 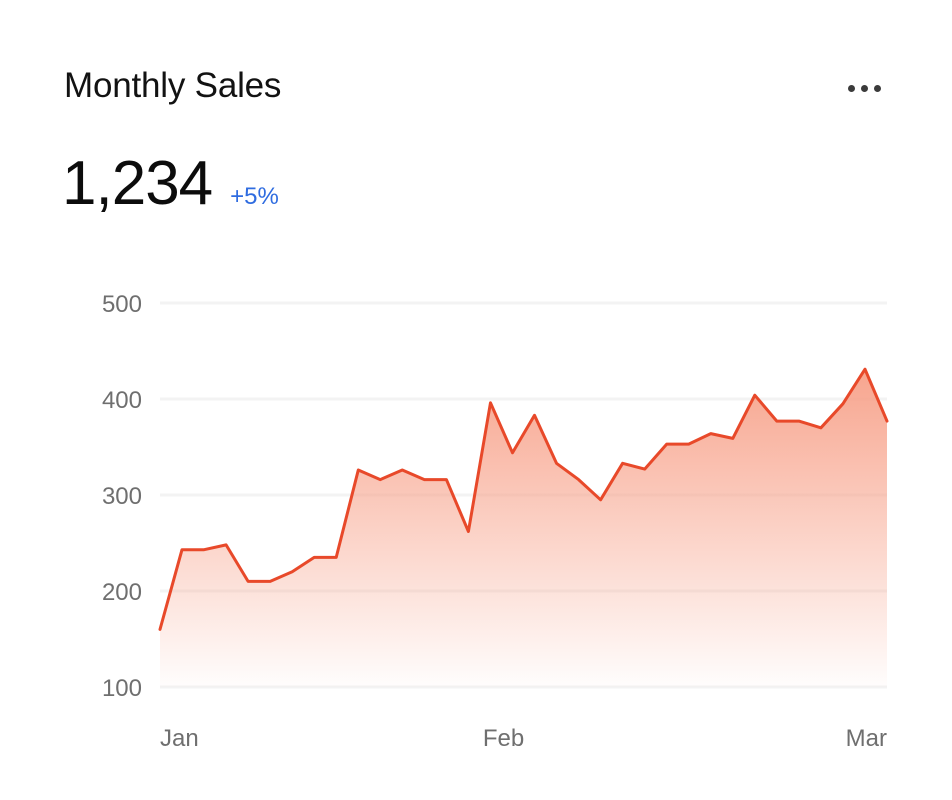 What do you see at coordinates (503, 738) in the screenshot?
I see `x-tick-label: Feb` at bounding box center [503, 738].